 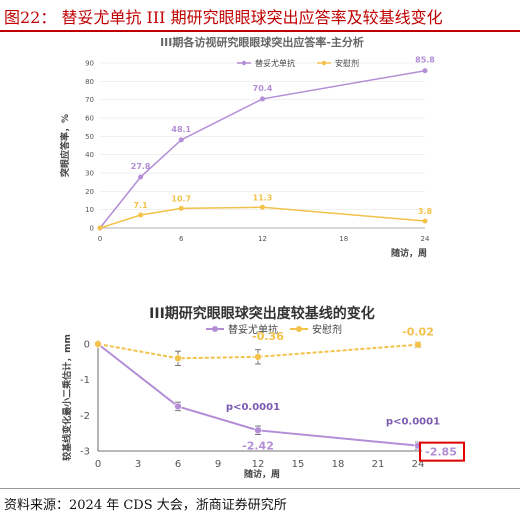 I want to click on chart1-title: III期各访视研究眼眼球突出应答率-主分析, so click(x=262, y=42).